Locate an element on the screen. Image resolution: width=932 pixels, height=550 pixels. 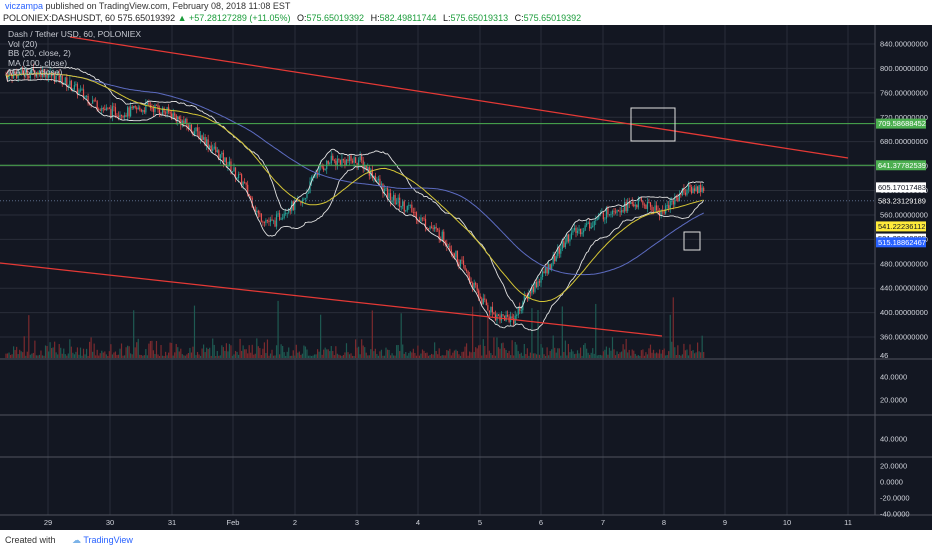
price-tag: 641.37782539 is located at coordinates (901, 165).